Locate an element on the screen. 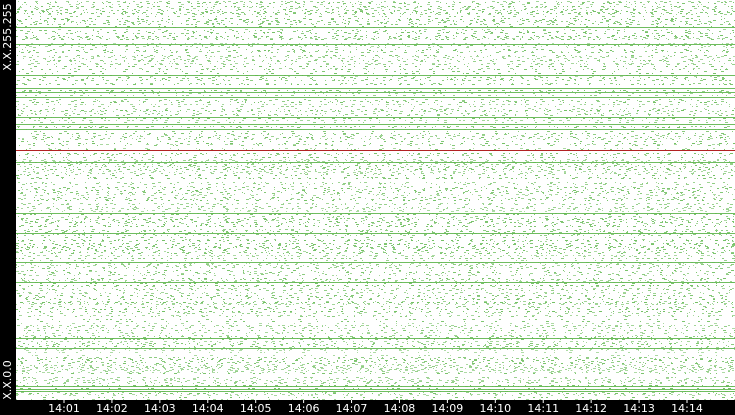  x-tick-label: 14:07 is located at coordinates (352, 408).